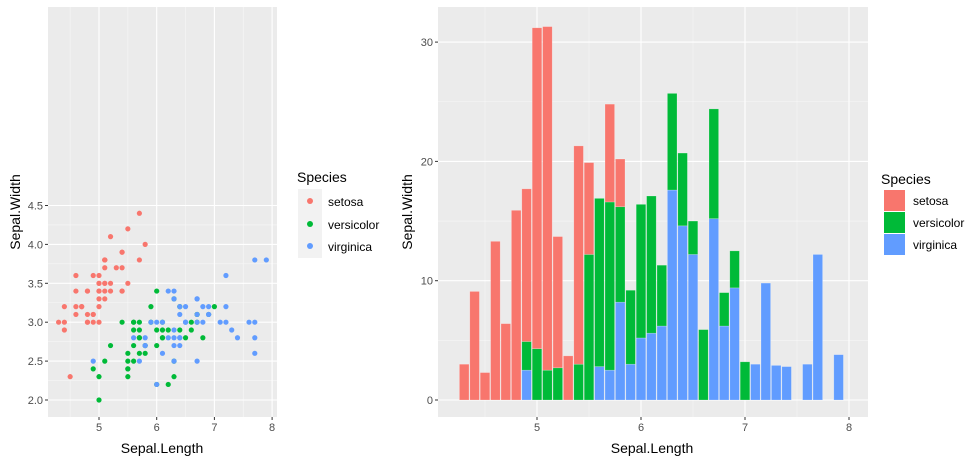 The width and height of the screenshot is (980, 468). What do you see at coordinates (15, 211) in the screenshot?
I see `scatter-y-axis-title: Sepal.Width` at bounding box center [15, 211].